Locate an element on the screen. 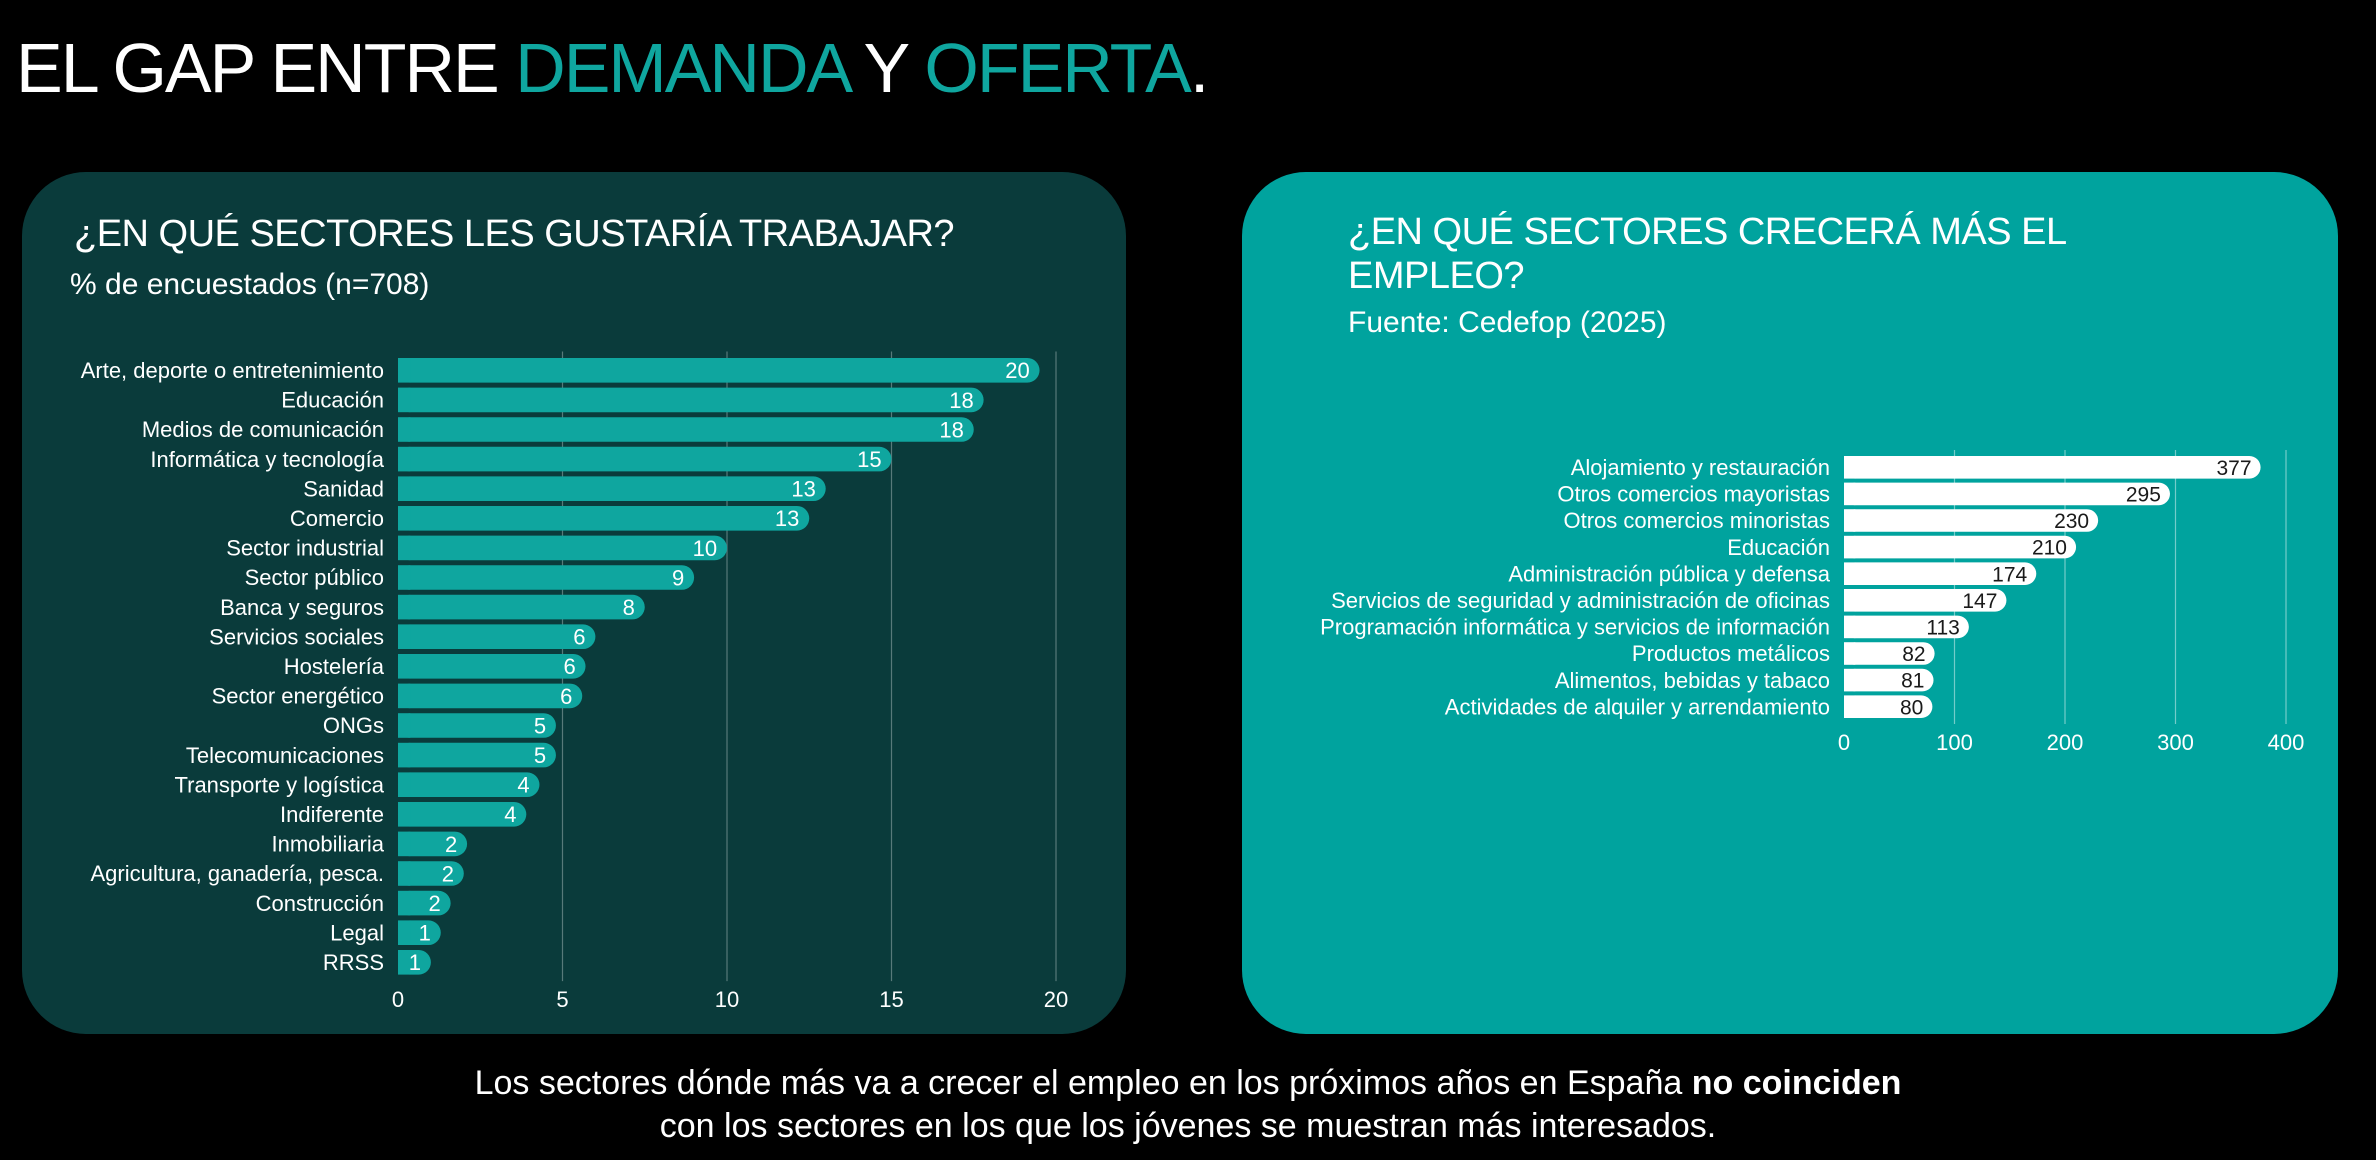  title-part-1: EL GAP ENTRE is located at coordinates (266, 68).